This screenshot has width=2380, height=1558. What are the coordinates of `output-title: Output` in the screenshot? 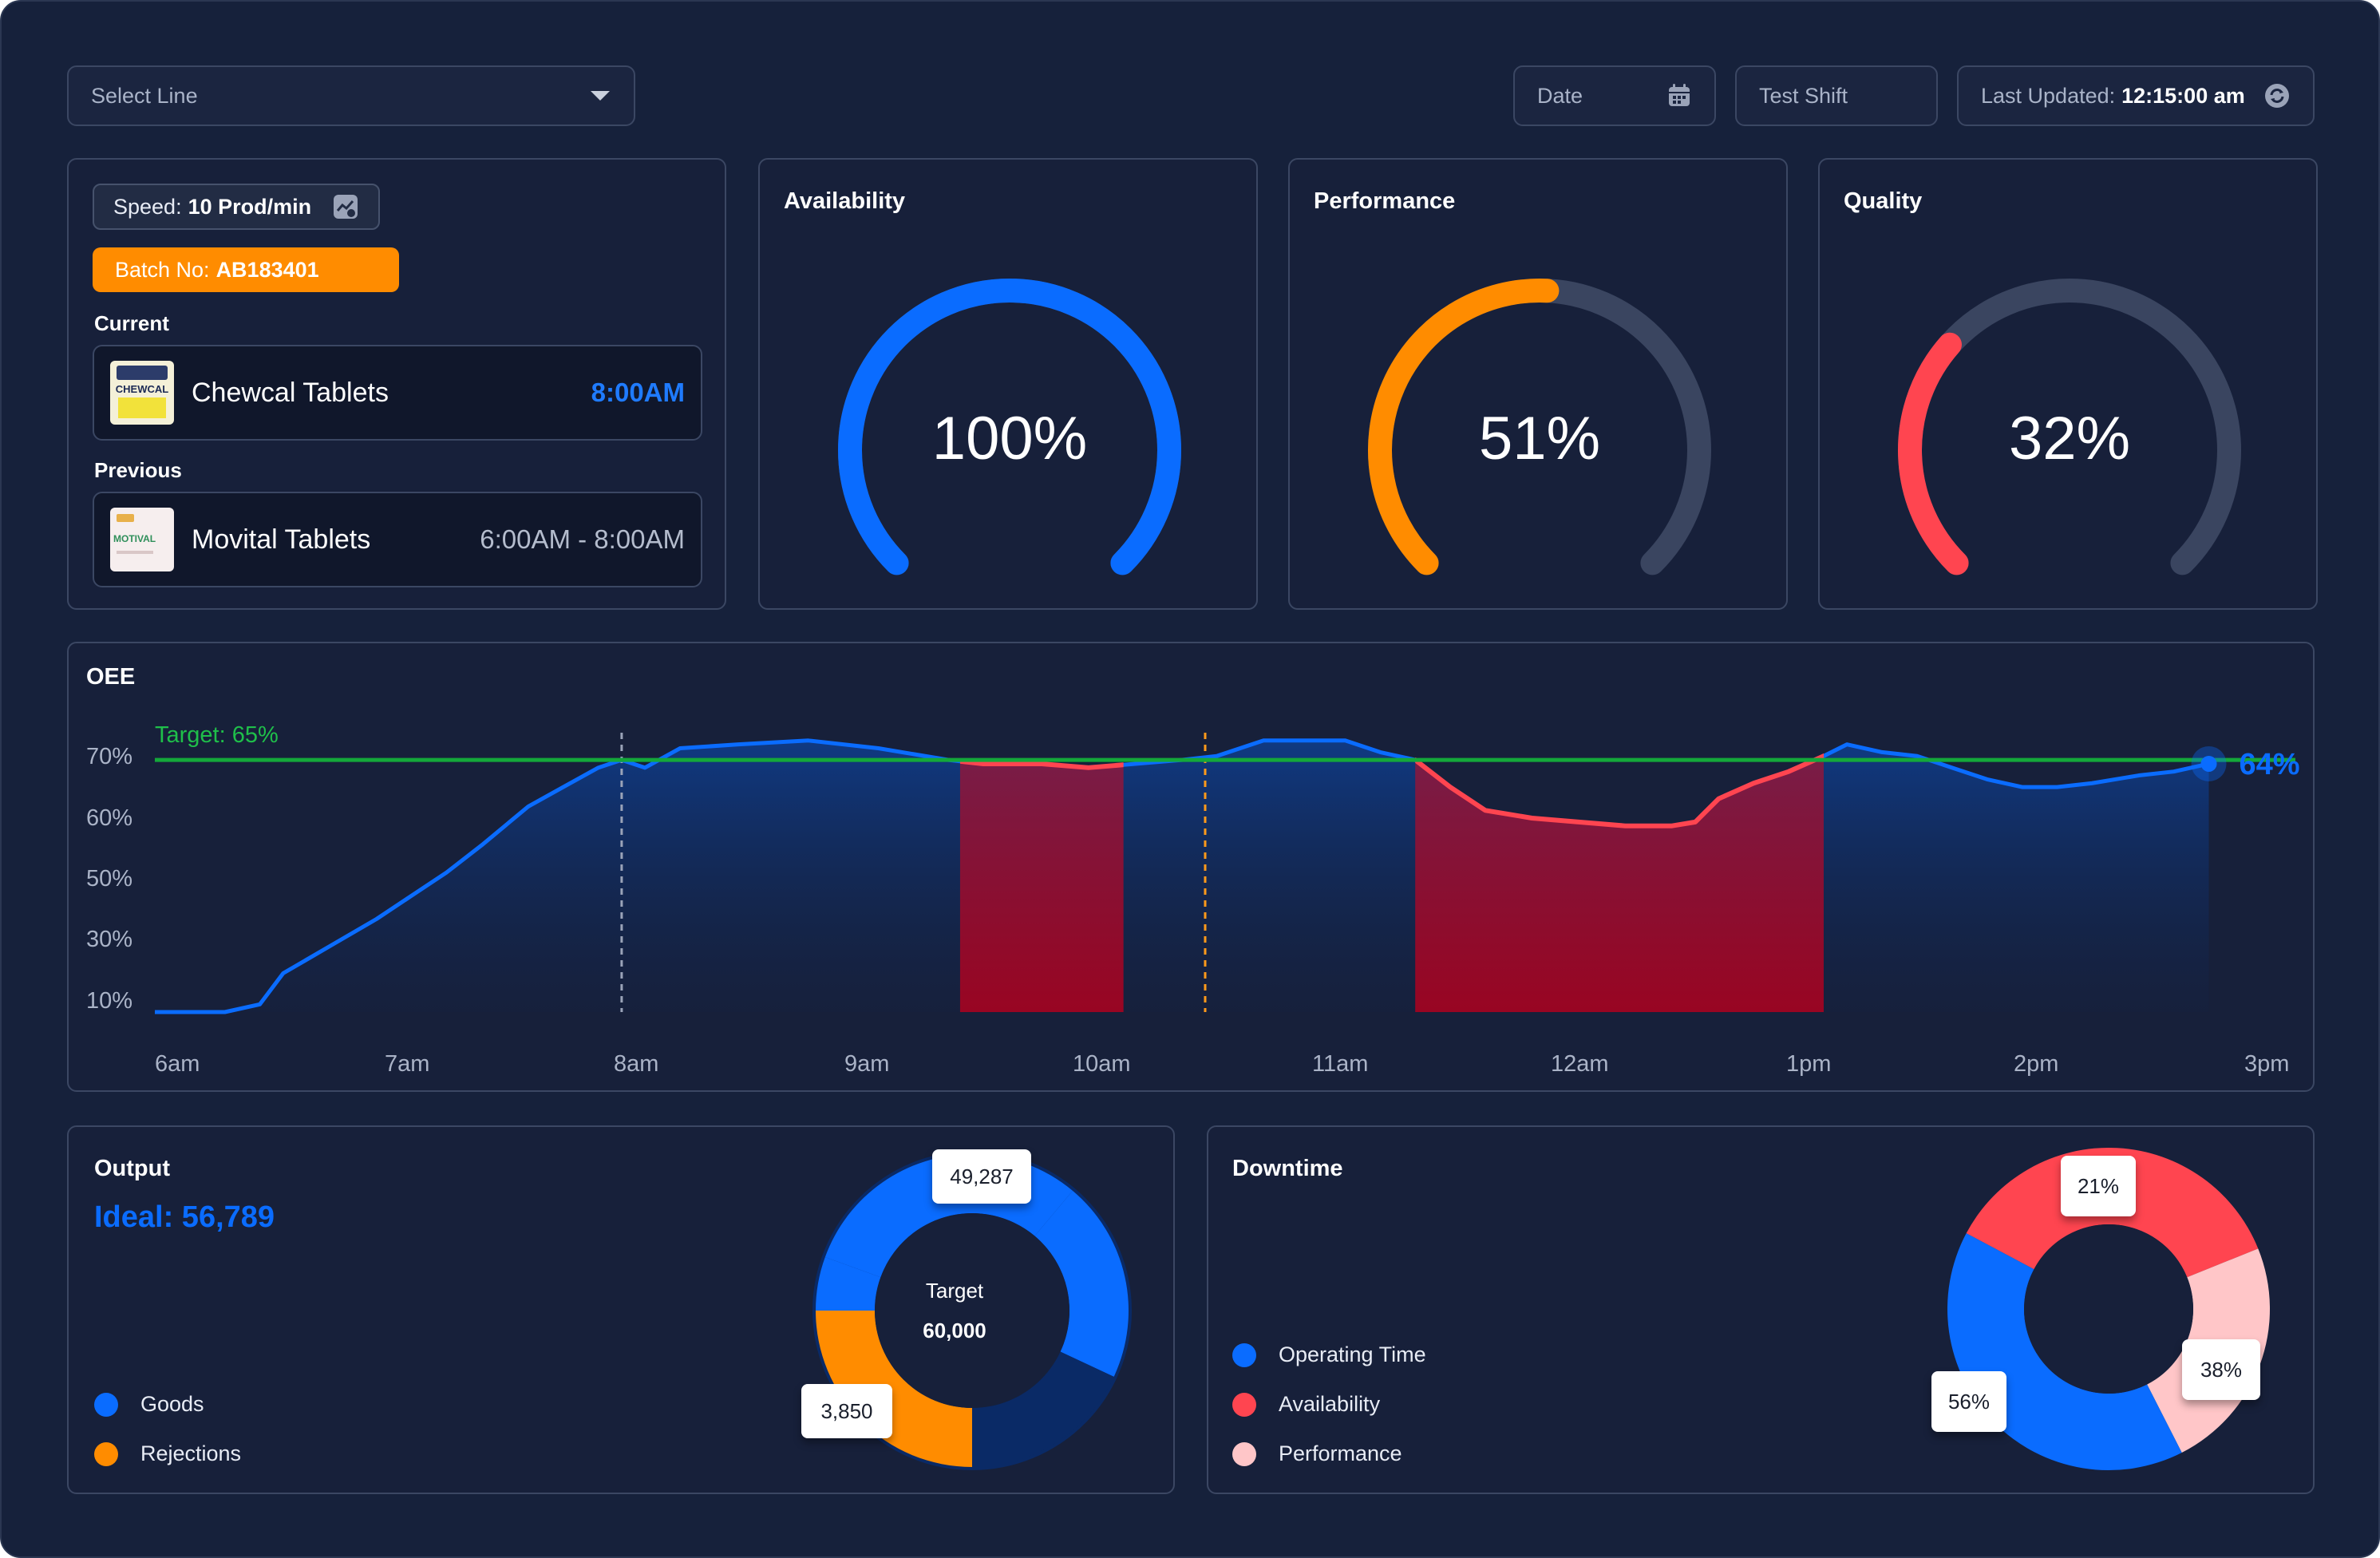 It's located at (132, 1168).